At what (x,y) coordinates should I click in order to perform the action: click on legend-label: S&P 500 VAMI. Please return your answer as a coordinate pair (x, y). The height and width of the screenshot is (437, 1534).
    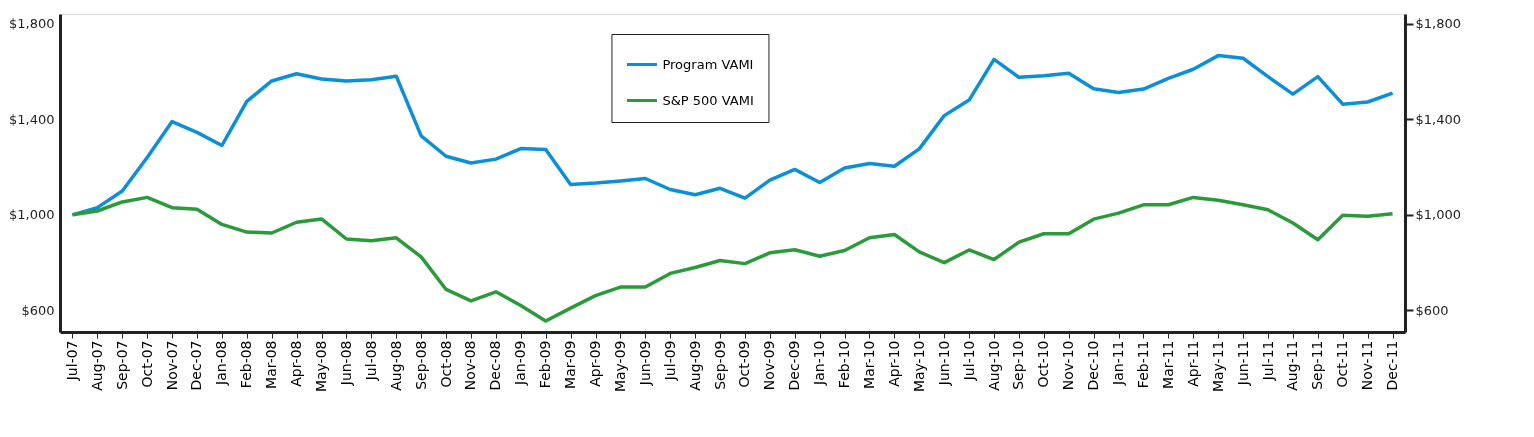
    Looking at the image, I should click on (708, 100).